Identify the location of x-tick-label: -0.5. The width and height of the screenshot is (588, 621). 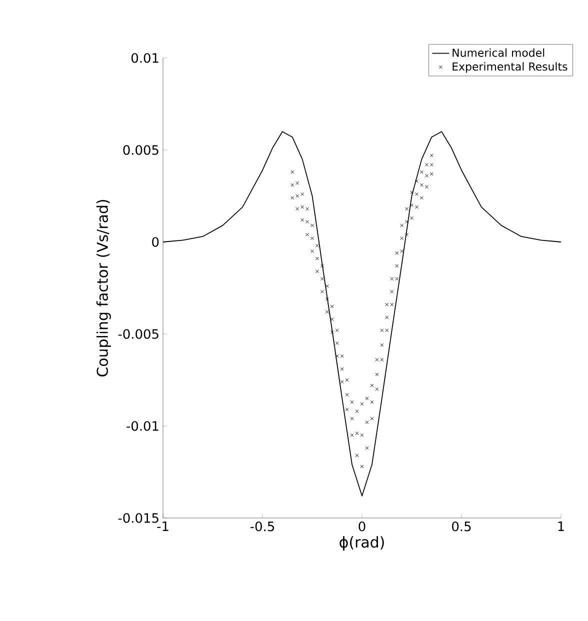
(262, 527).